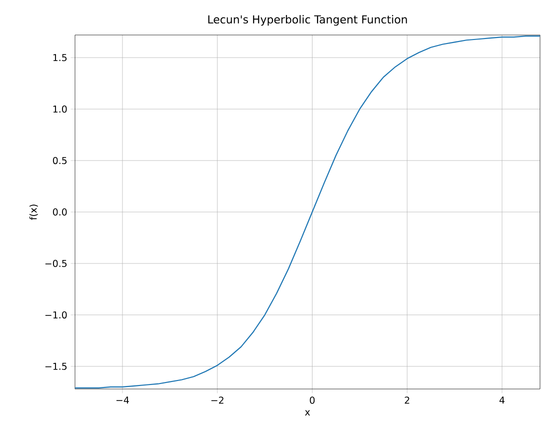 The image size is (541, 430). Describe the element at coordinates (56, 264) in the screenshot. I see `y-tick-label: −0.5` at that location.